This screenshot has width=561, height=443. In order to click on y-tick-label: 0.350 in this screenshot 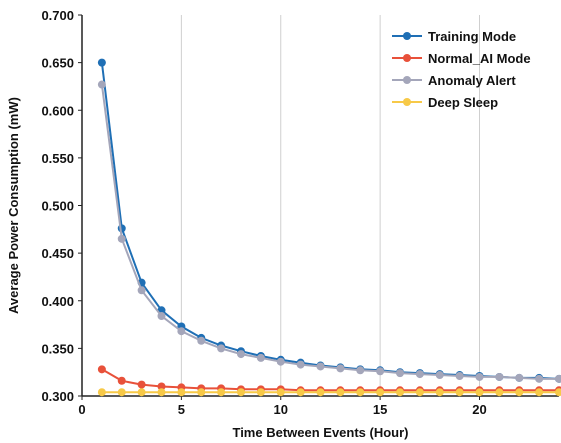, I will do `click(57, 348)`.